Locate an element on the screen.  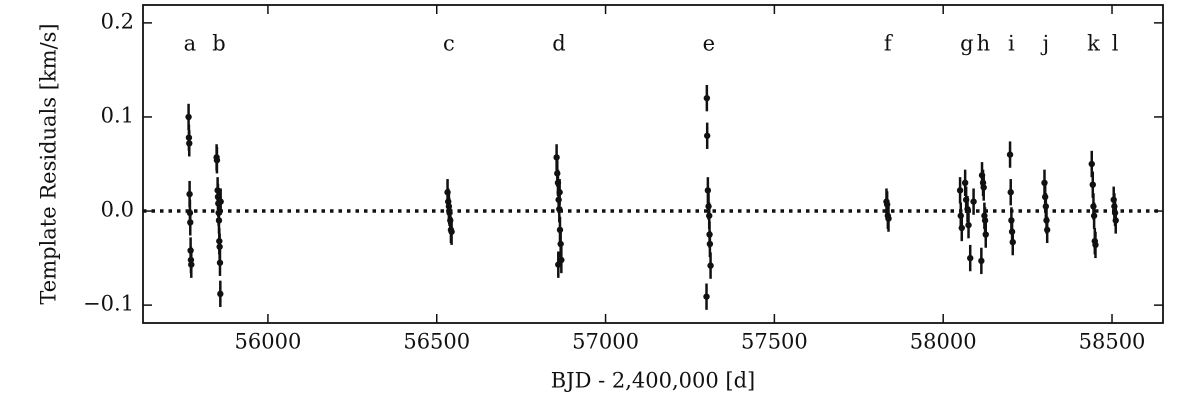
annotation: l is located at coordinates (1115, 44).